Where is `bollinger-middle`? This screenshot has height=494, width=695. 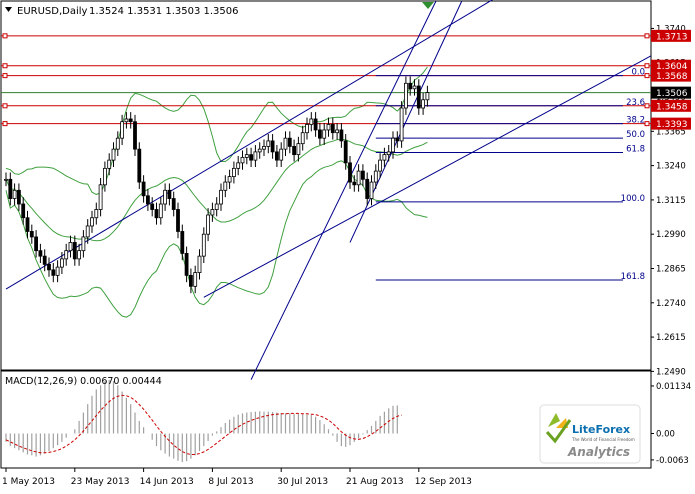
bollinger-middle is located at coordinates (216, 190).